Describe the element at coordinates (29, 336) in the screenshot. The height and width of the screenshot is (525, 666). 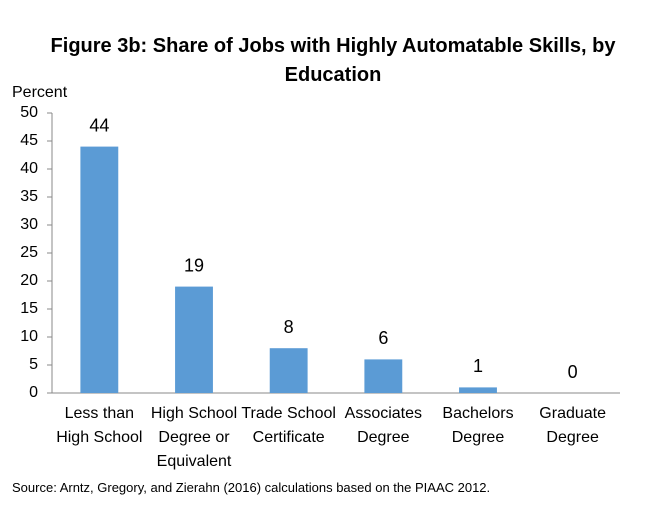
I see `y-tick-label: 10` at that location.